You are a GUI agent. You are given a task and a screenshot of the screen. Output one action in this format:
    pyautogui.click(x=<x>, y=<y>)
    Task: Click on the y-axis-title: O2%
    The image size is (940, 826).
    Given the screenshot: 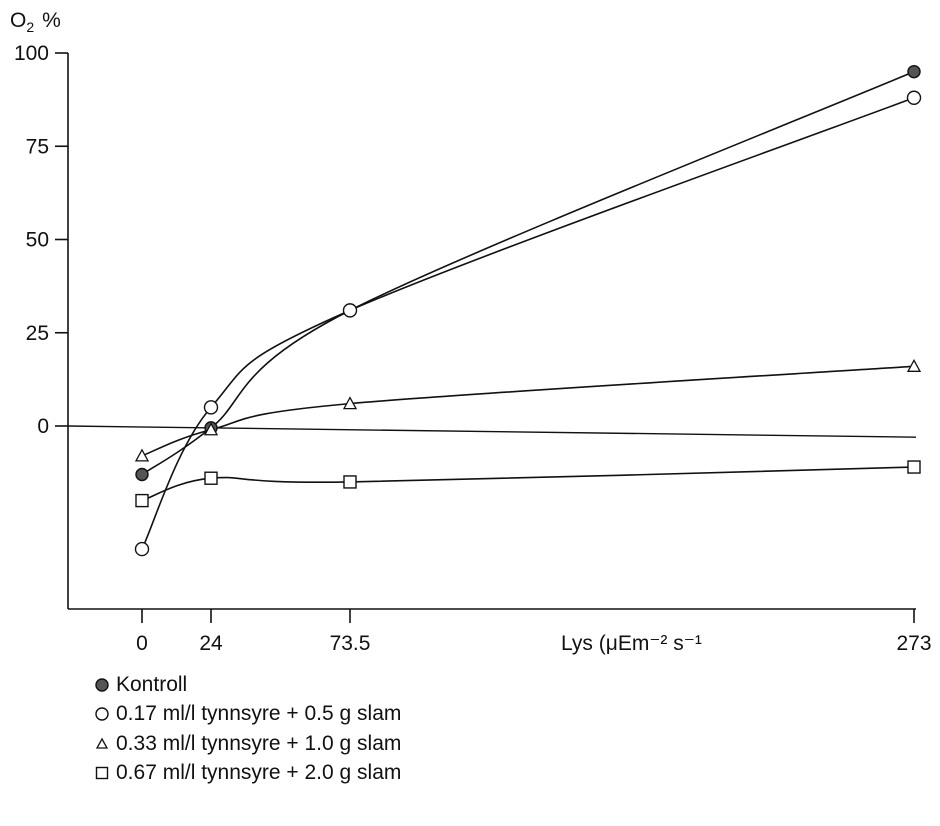 What is the action you would take?
    pyautogui.click(x=35, y=22)
    